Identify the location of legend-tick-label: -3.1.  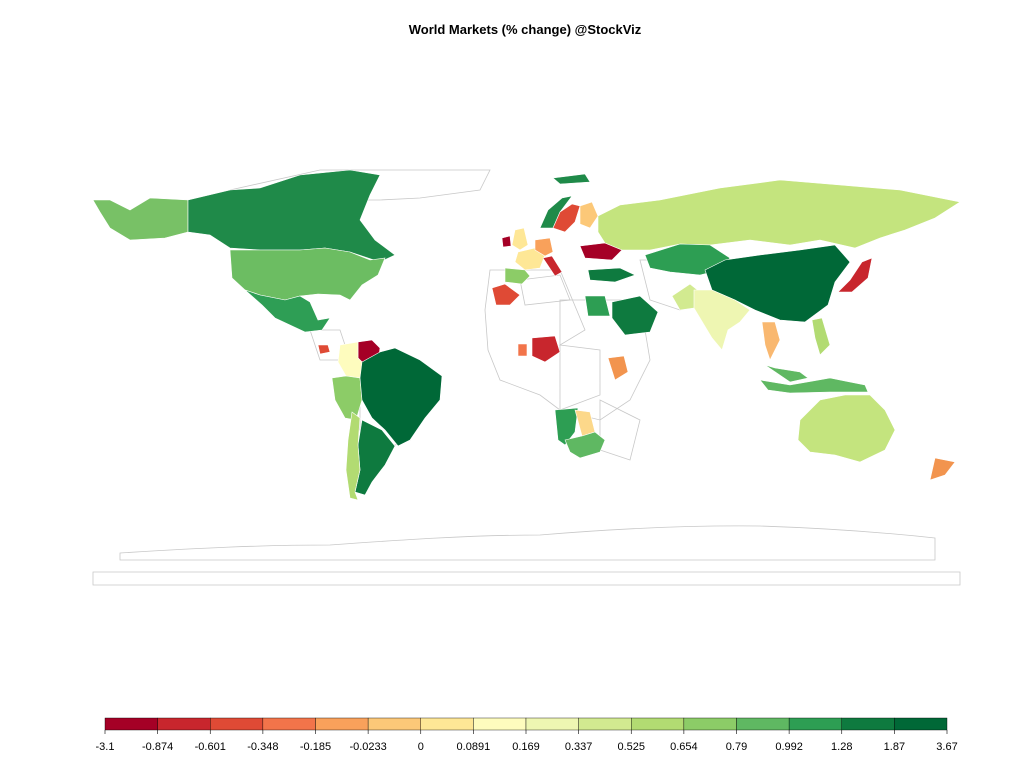
(105, 747).